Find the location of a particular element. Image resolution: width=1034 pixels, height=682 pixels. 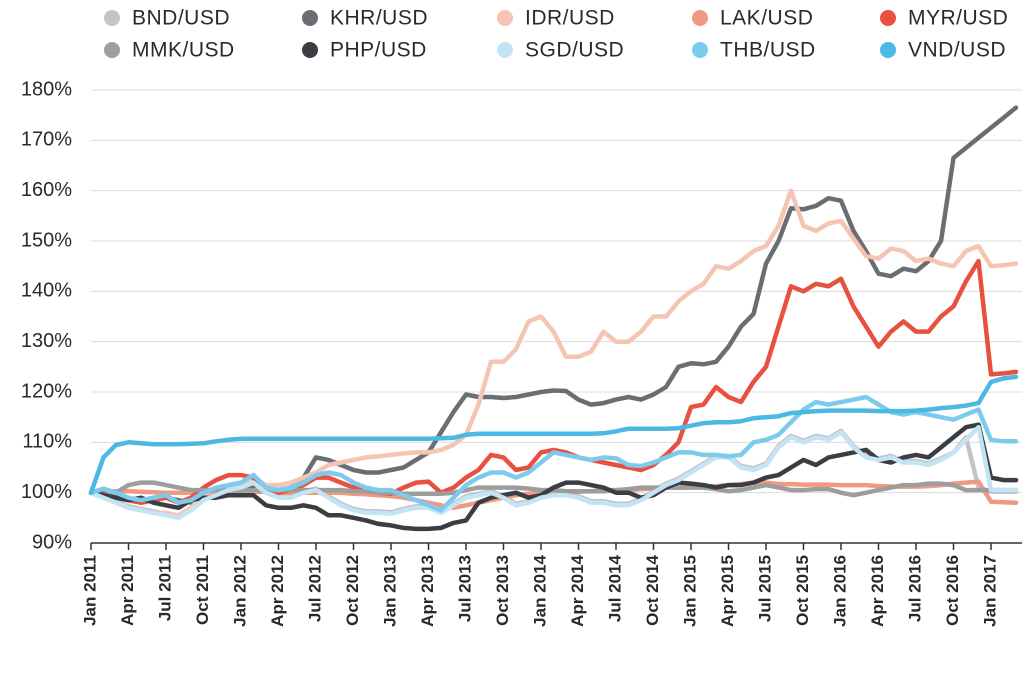

legend-item: VND/USD is located at coordinates (943, 50).